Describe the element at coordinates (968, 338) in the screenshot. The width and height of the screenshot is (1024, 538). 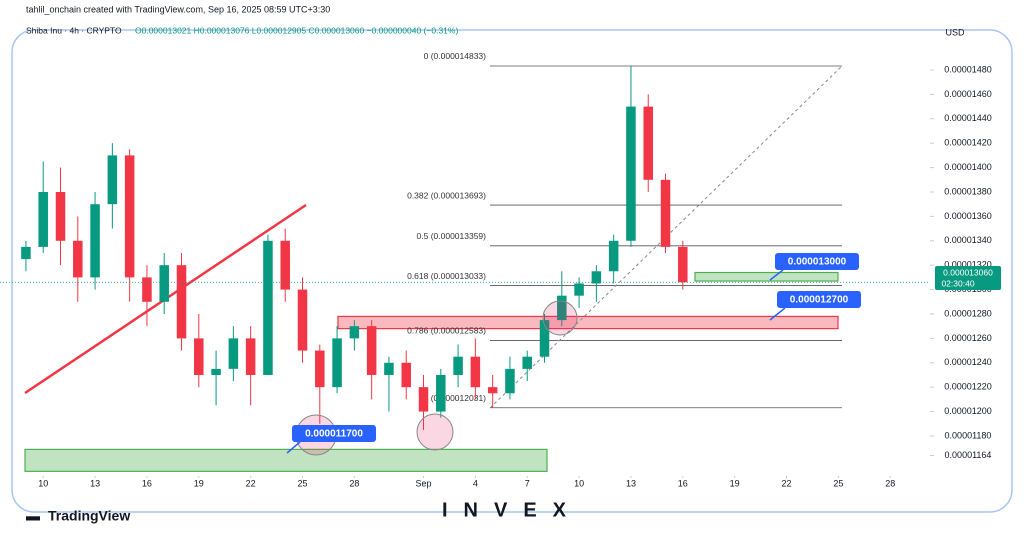
I see `y-tick-label: 0.00001260` at that location.